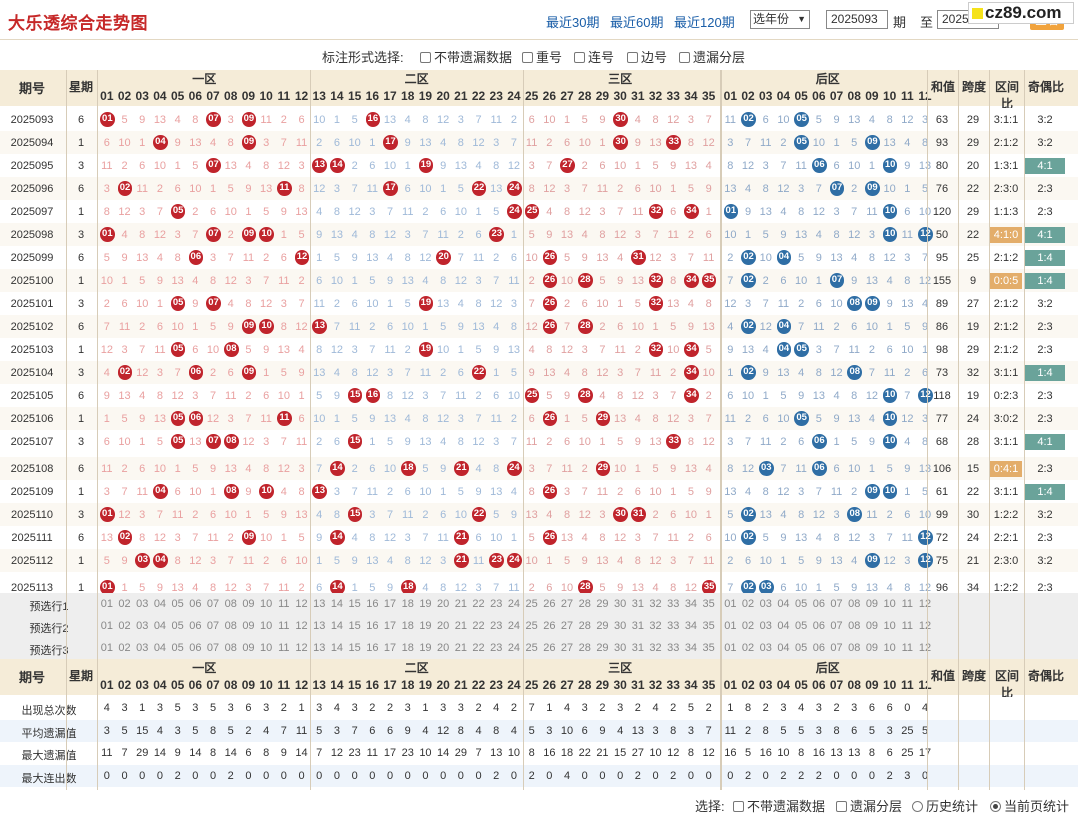 This screenshot has width=1078, height=822. What do you see at coordinates (372, 626) in the screenshot?
I see `preselect-number: 16` at bounding box center [372, 626].